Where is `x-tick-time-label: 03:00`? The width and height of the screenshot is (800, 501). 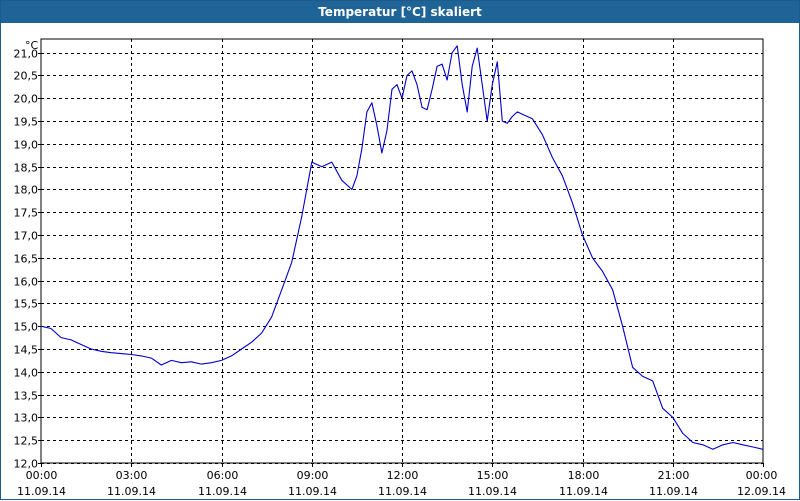 x-tick-time-label: 03:00 is located at coordinates (132, 475).